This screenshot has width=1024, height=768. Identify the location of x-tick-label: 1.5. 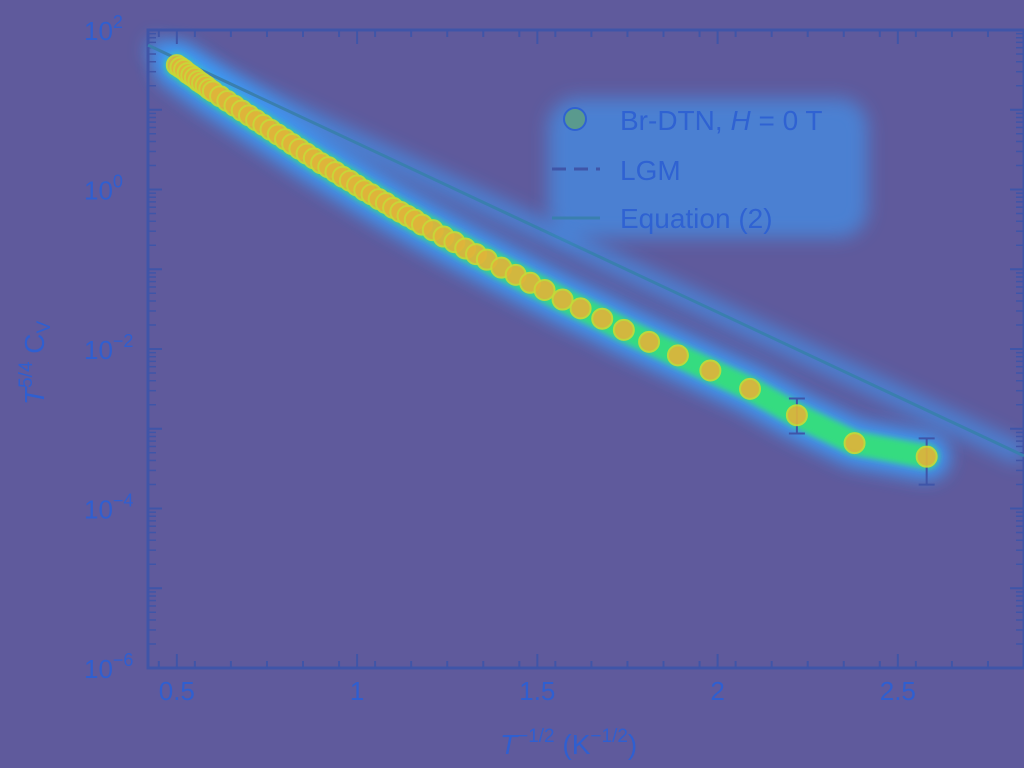
(537, 691).